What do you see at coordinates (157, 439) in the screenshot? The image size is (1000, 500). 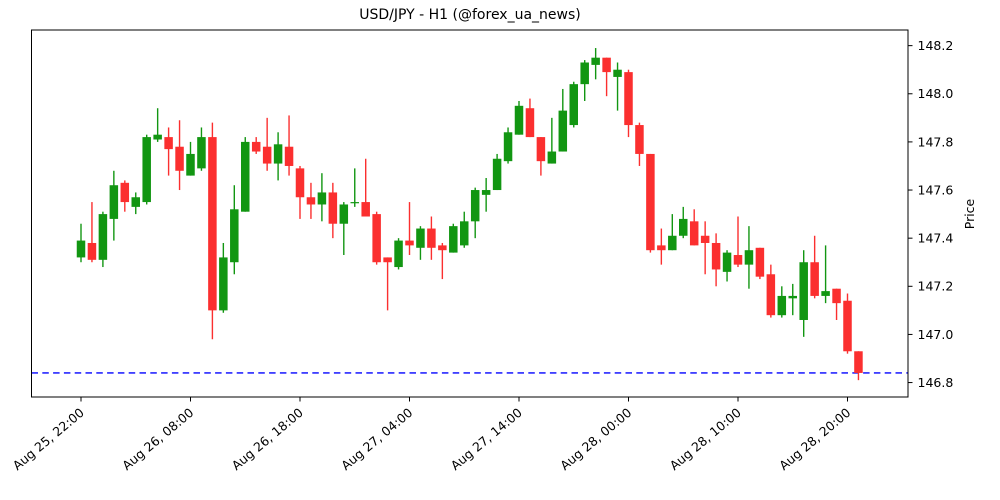 I see `x-tick-label: Aug 26, 08:00` at bounding box center [157, 439].